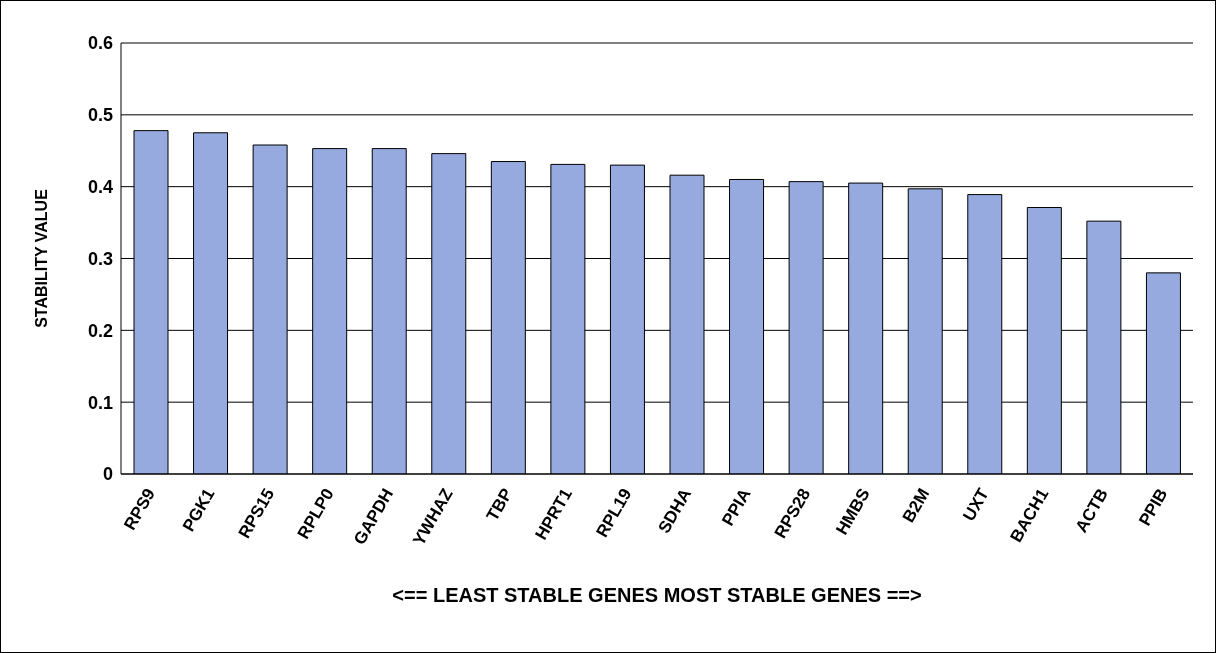 The height and width of the screenshot is (653, 1216). Describe the element at coordinates (100, 43) in the screenshot. I see `y-tick-label: 0.6` at that location.